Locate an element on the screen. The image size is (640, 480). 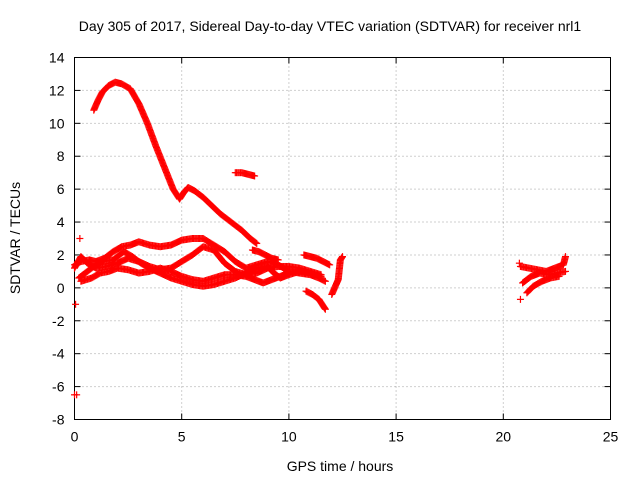
series-track-late-c is located at coordinates (543, 284).